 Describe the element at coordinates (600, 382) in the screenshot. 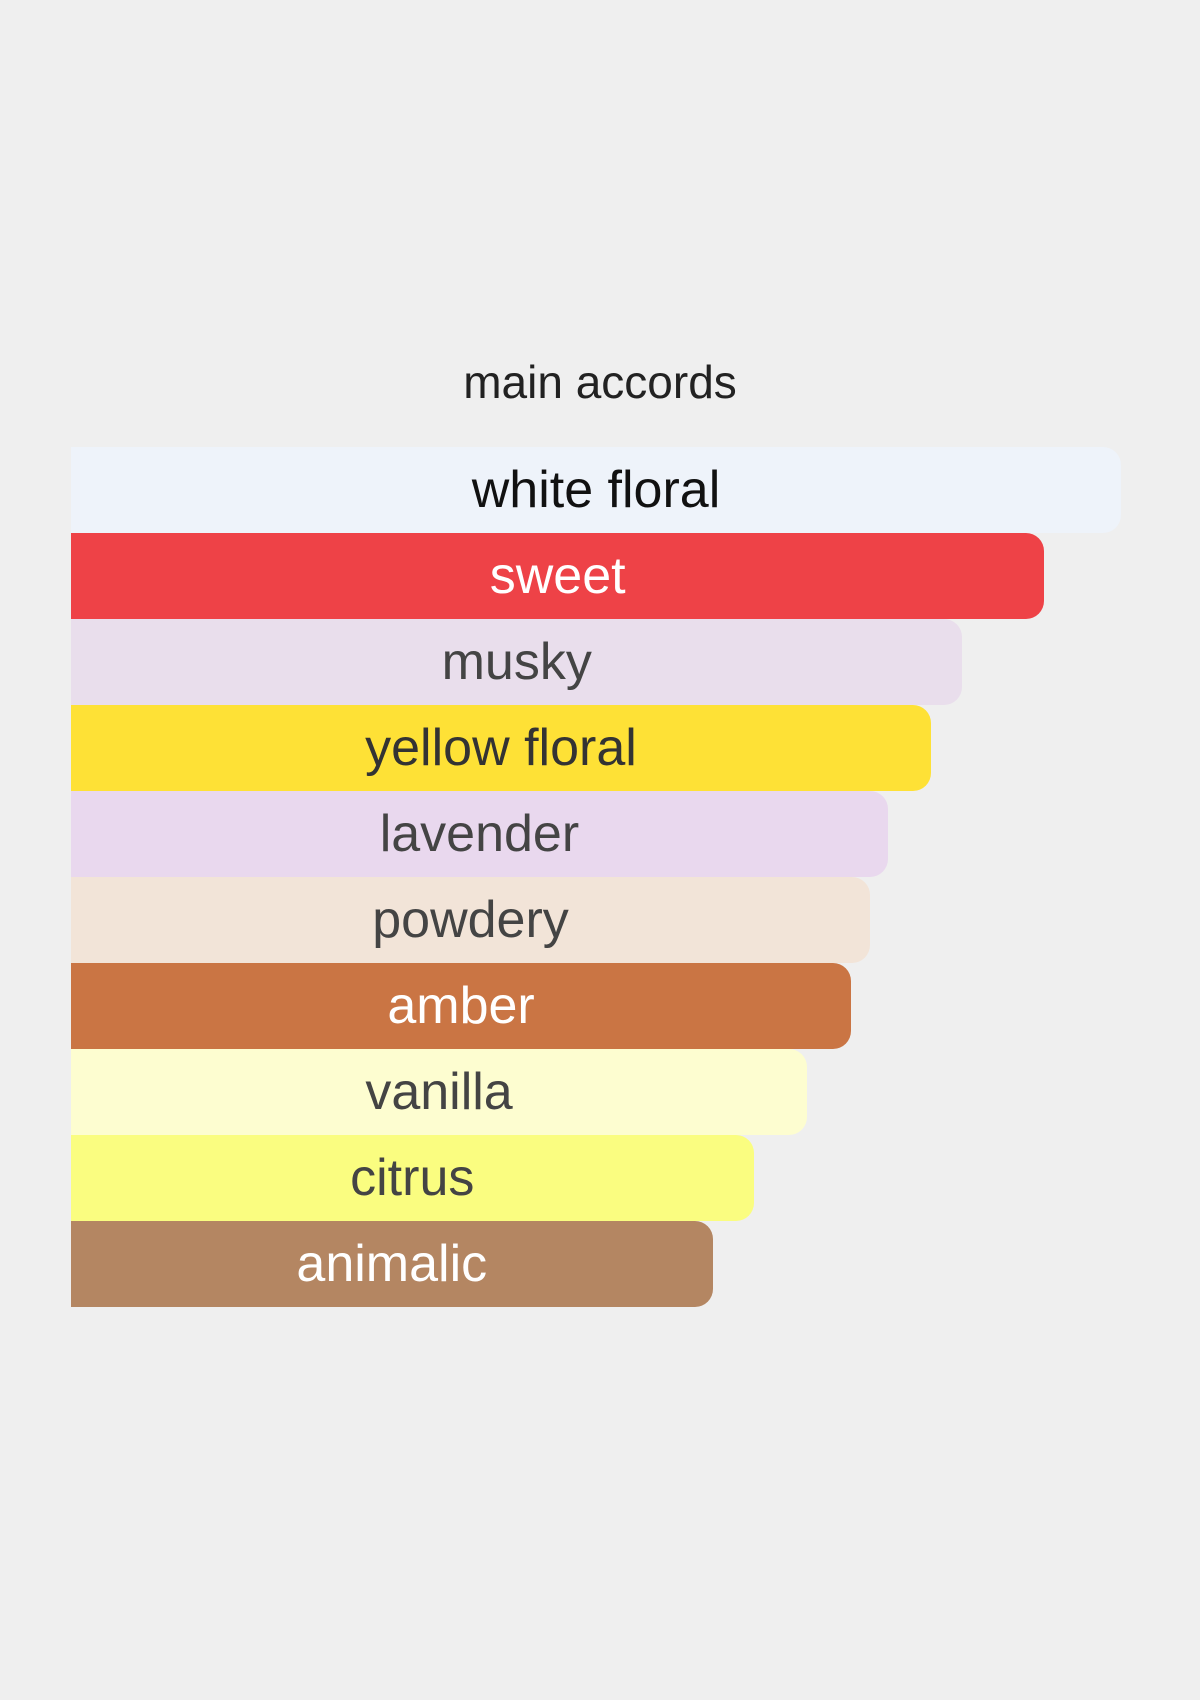

I see `chart-title: main accords` at that location.